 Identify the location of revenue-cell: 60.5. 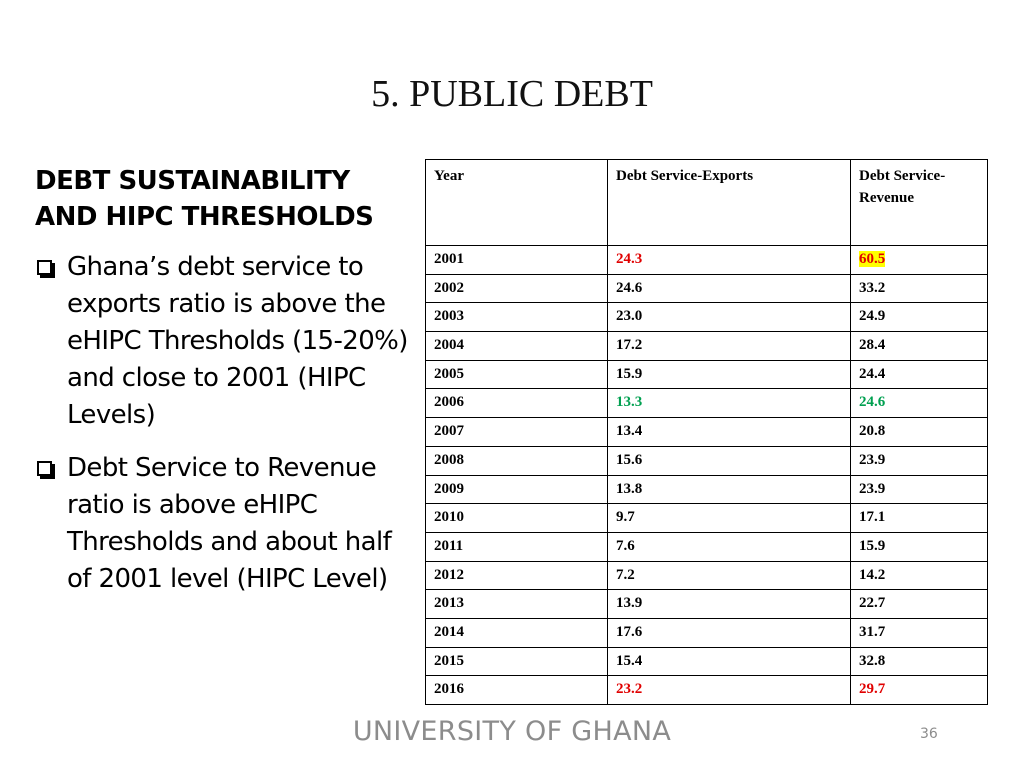
(919, 260).